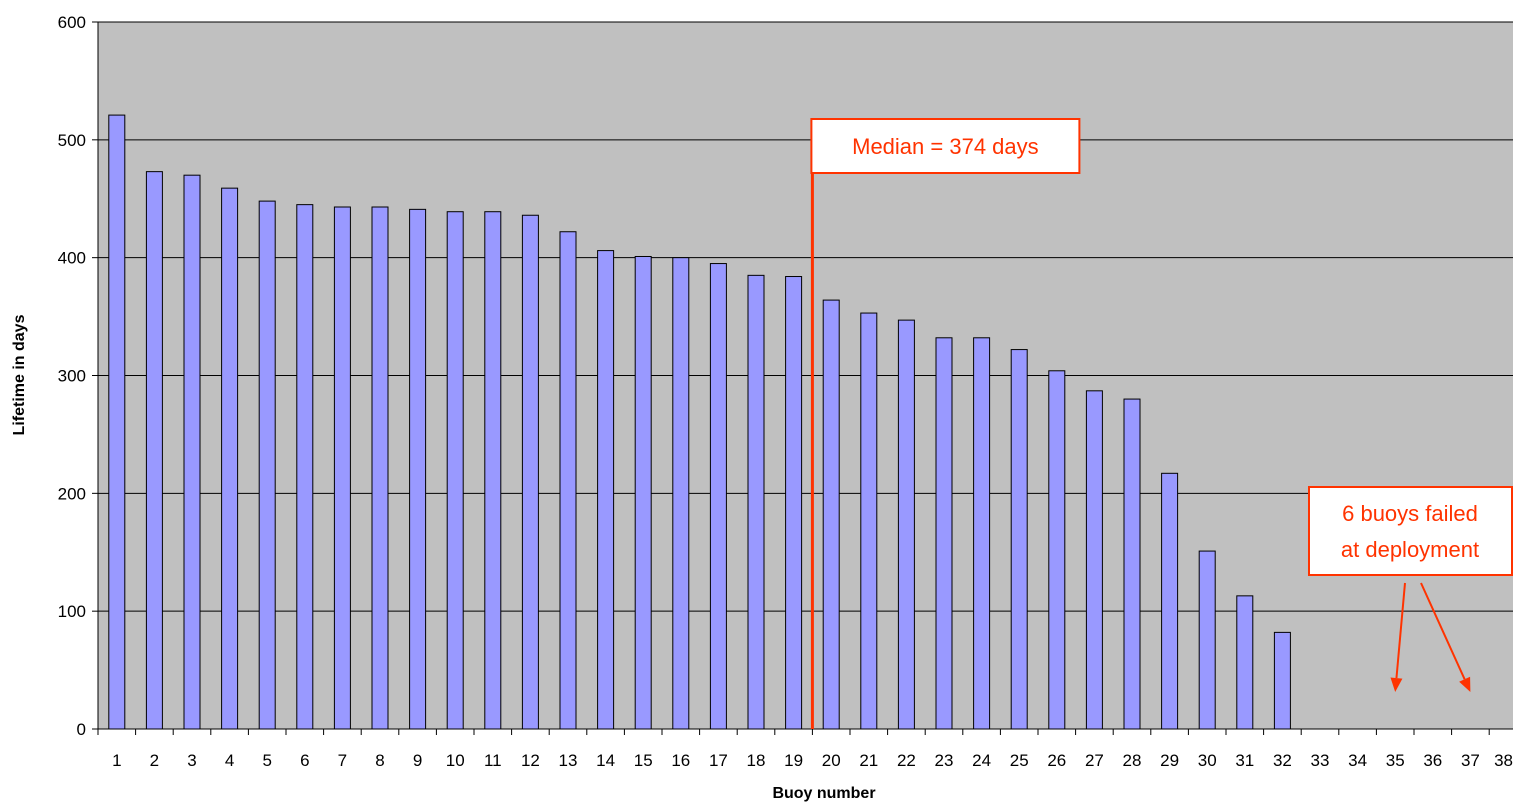 The width and height of the screenshot is (1513, 808). What do you see at coordinates (1244, 760) in the screenshot?
I see `x-tick-label-31: 31` at bounding box center [1244, 760].